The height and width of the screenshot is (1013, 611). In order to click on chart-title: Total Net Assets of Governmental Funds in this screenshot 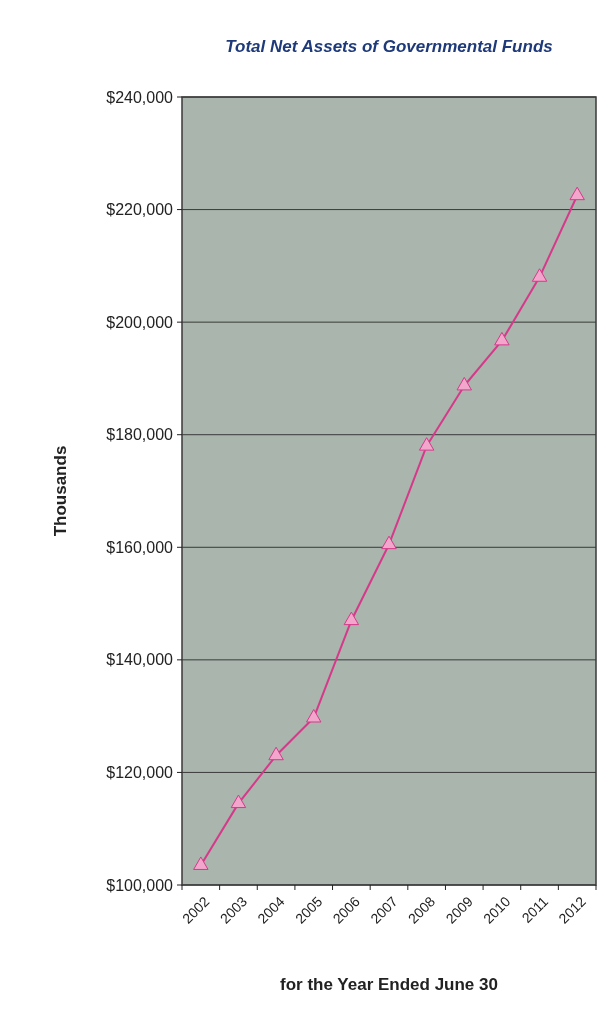, I will do `click(389, 46)`.